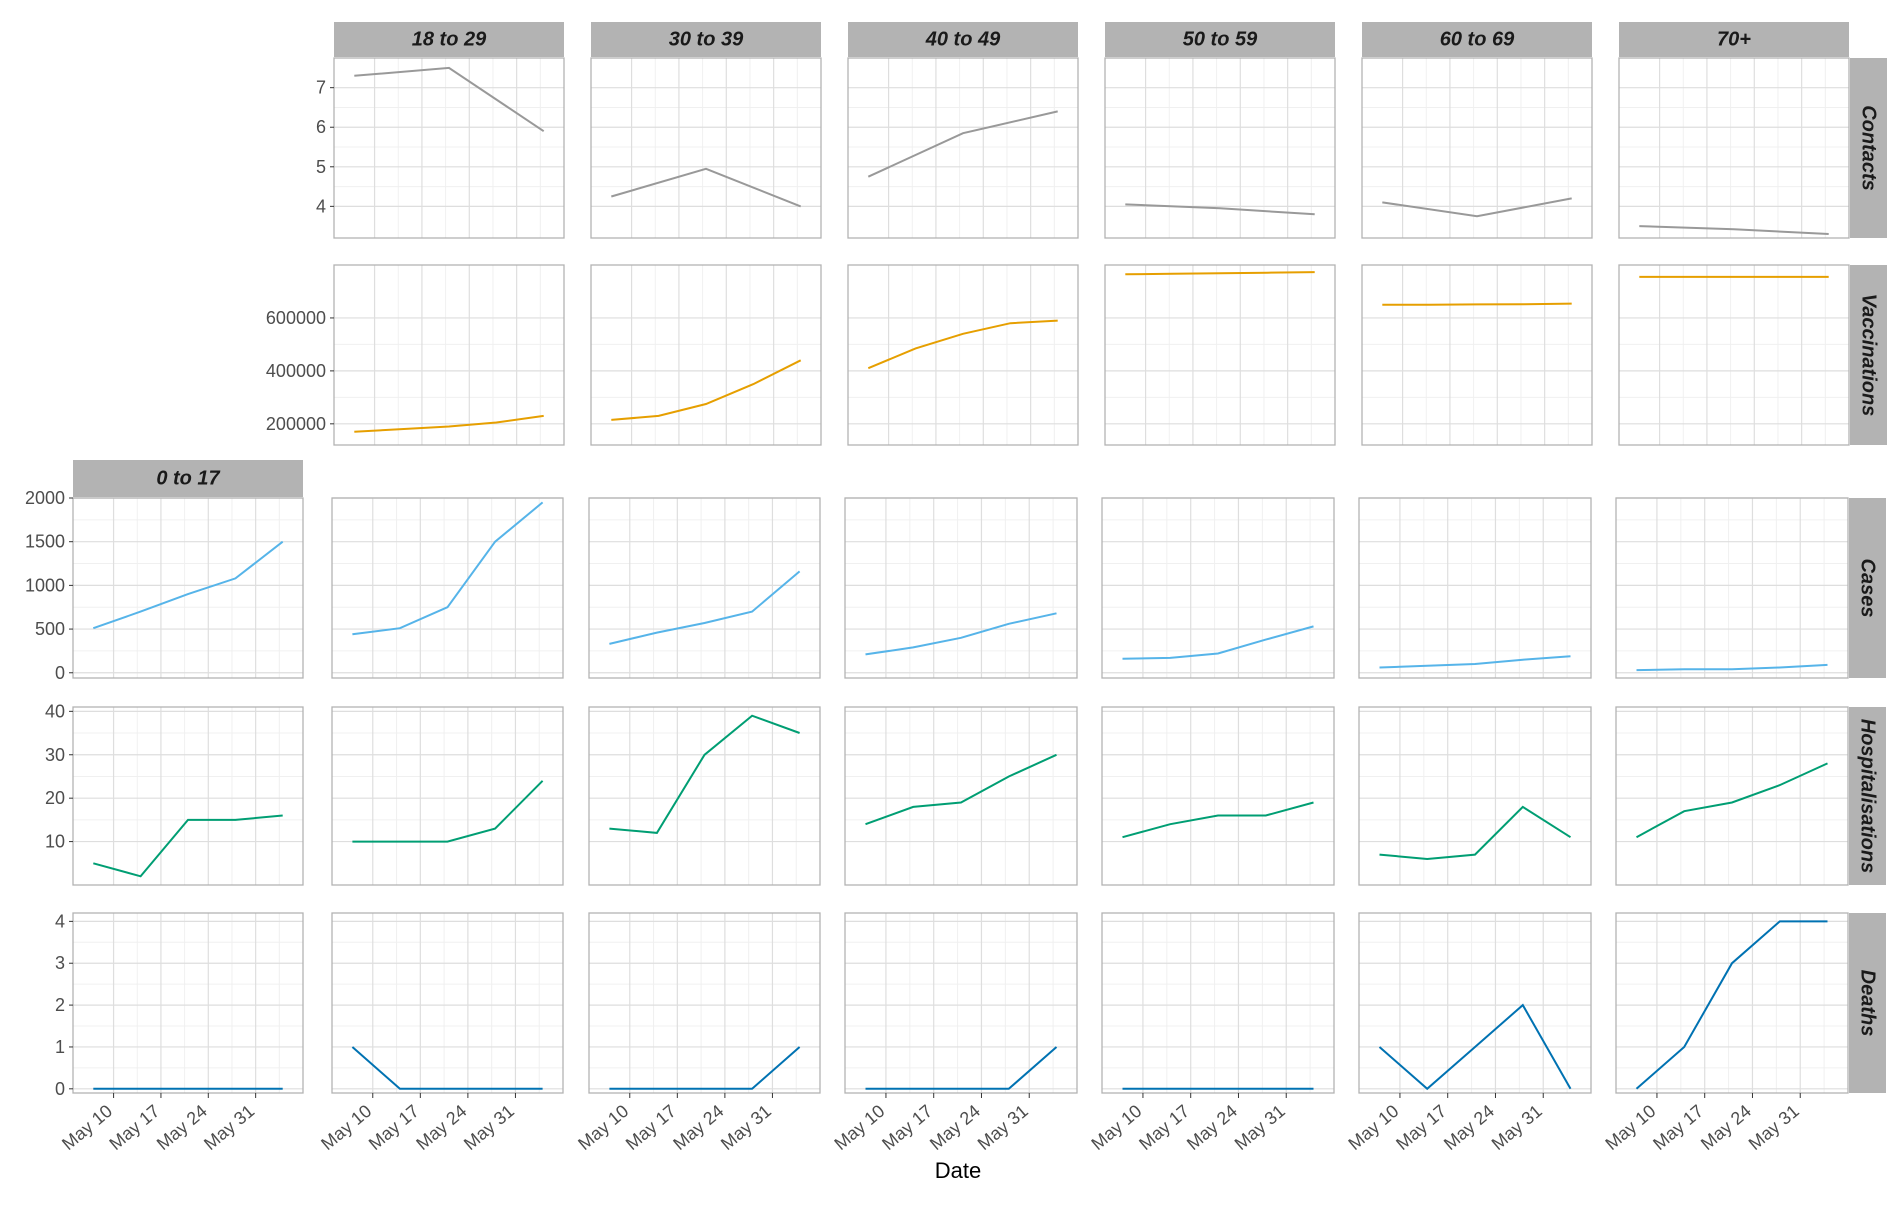 The height and width of the screenshot is (1208, 1896). Describe the element at coordinates (188, 479) in the screenshot. I see `age-strip-label: 0 to 17` at that location.